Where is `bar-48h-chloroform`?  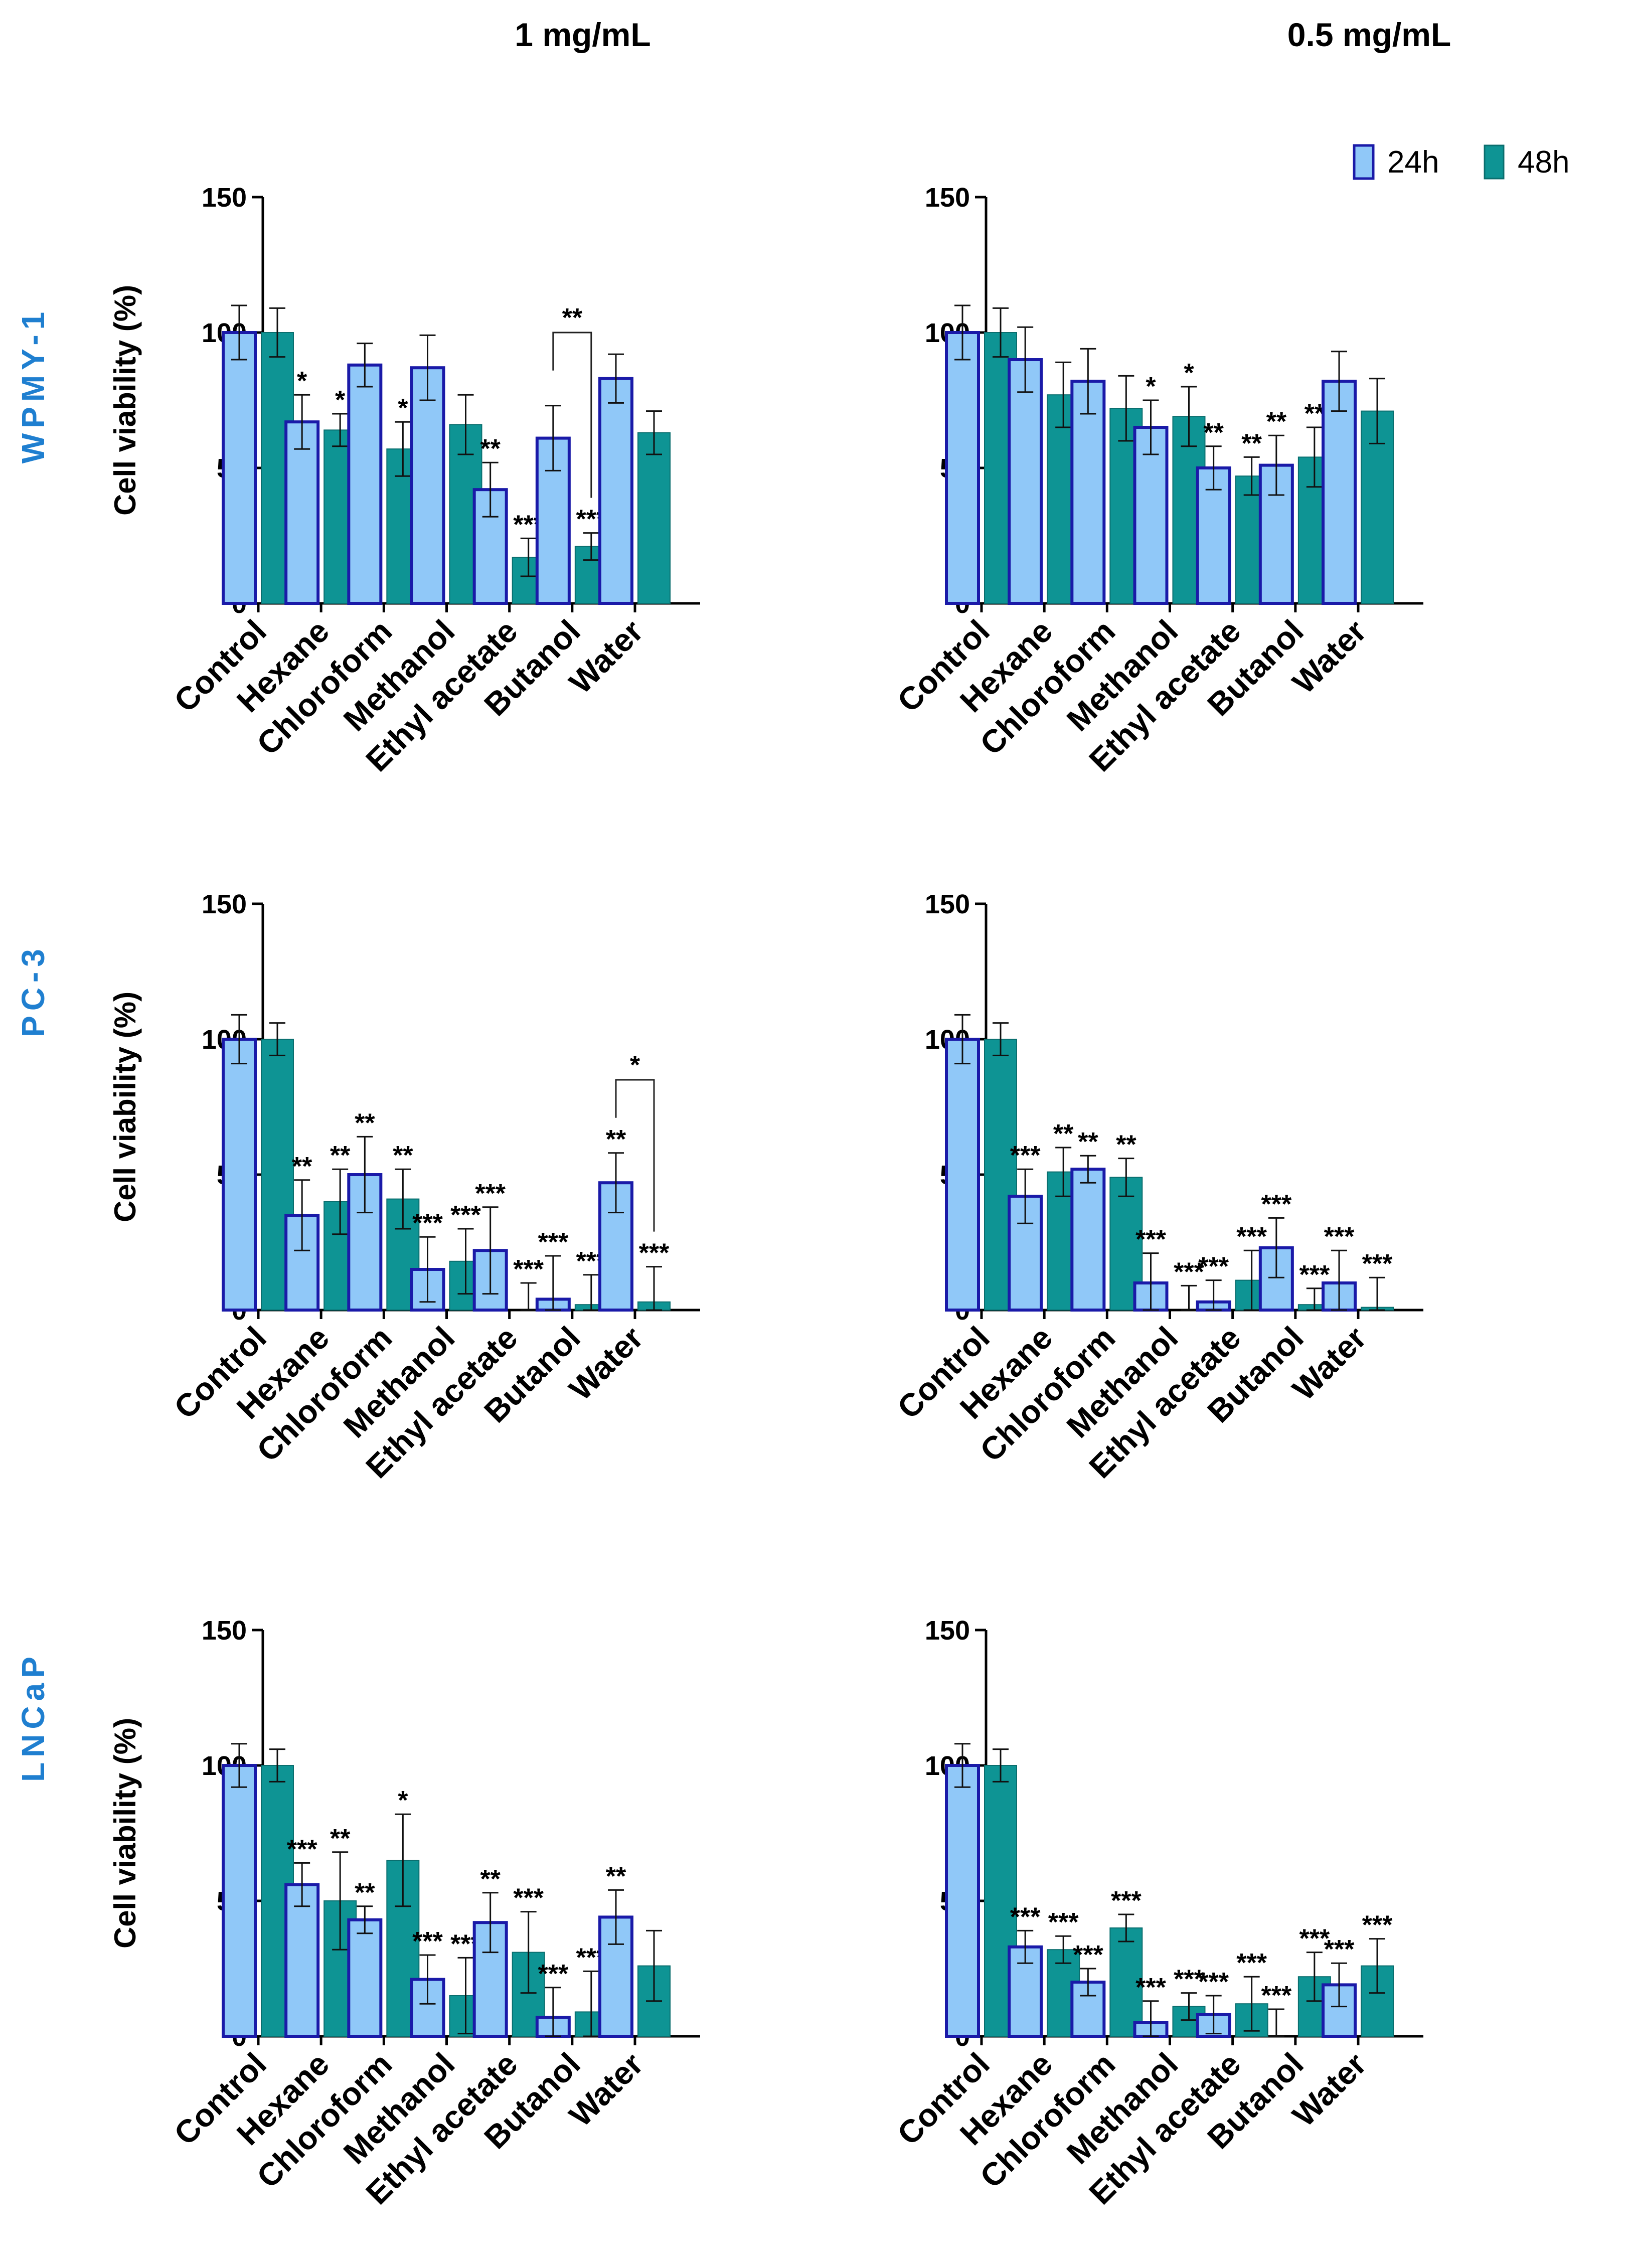
bar-48h-chloroform is located at coordinates (1126, 1982).